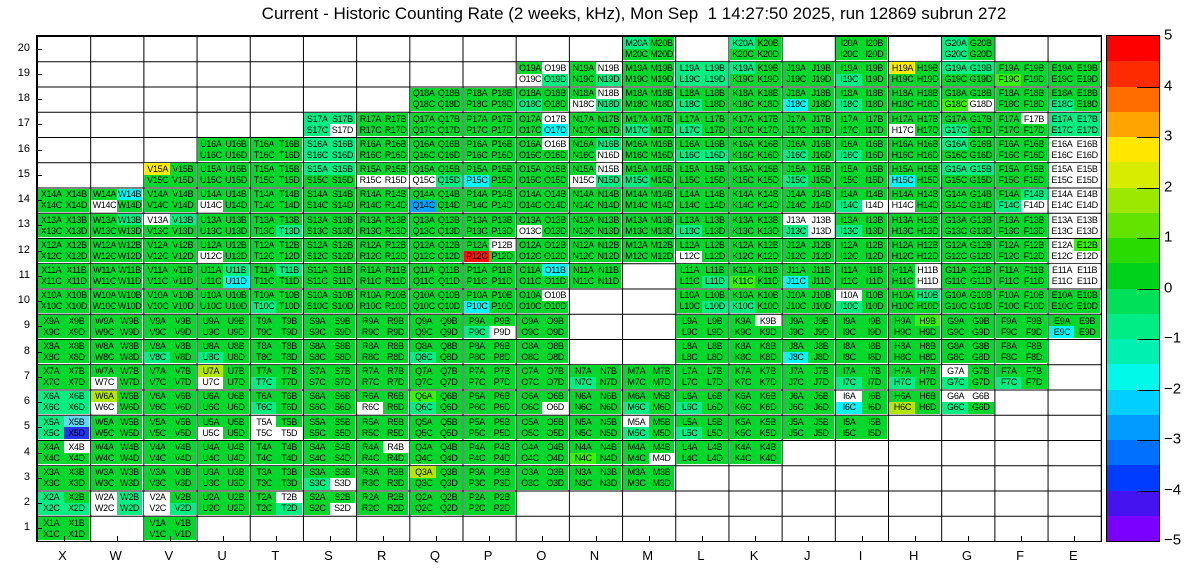 The height and width of the screenshot is (572, 1196). What do you see at coordinates (874, 169) in the screenshot?
I see `cell-I15B: I15B` at bounding box center [874, 169].